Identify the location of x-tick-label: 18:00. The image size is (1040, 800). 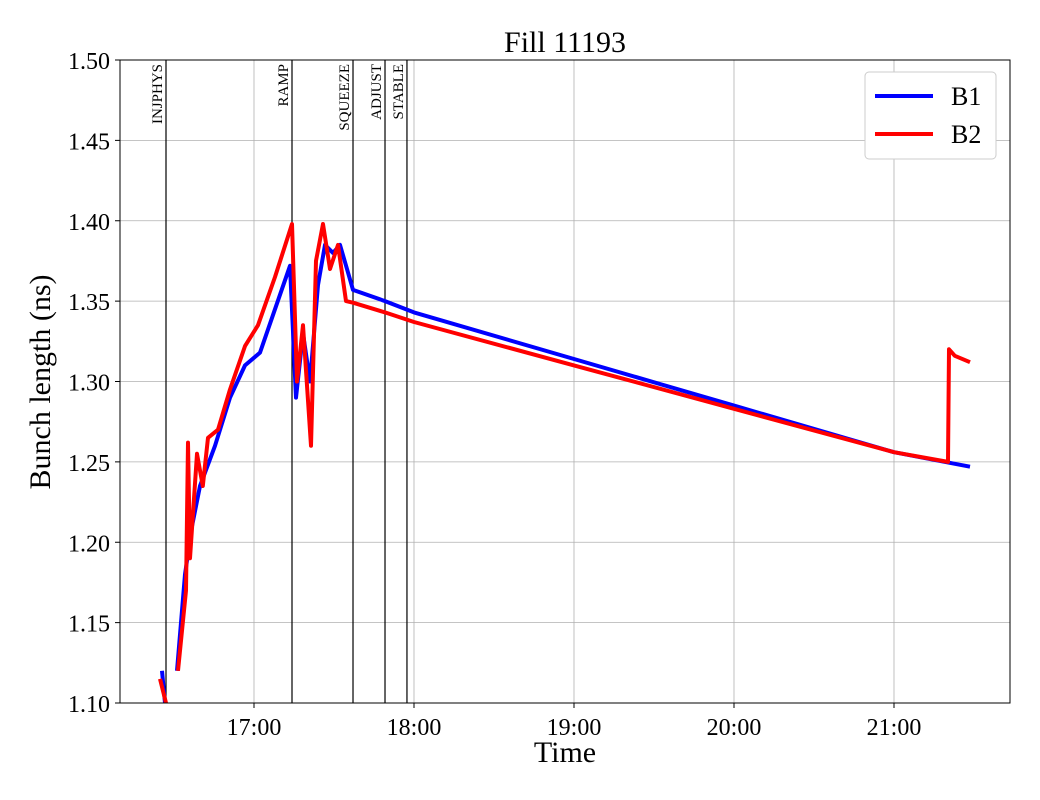
(414, 728).